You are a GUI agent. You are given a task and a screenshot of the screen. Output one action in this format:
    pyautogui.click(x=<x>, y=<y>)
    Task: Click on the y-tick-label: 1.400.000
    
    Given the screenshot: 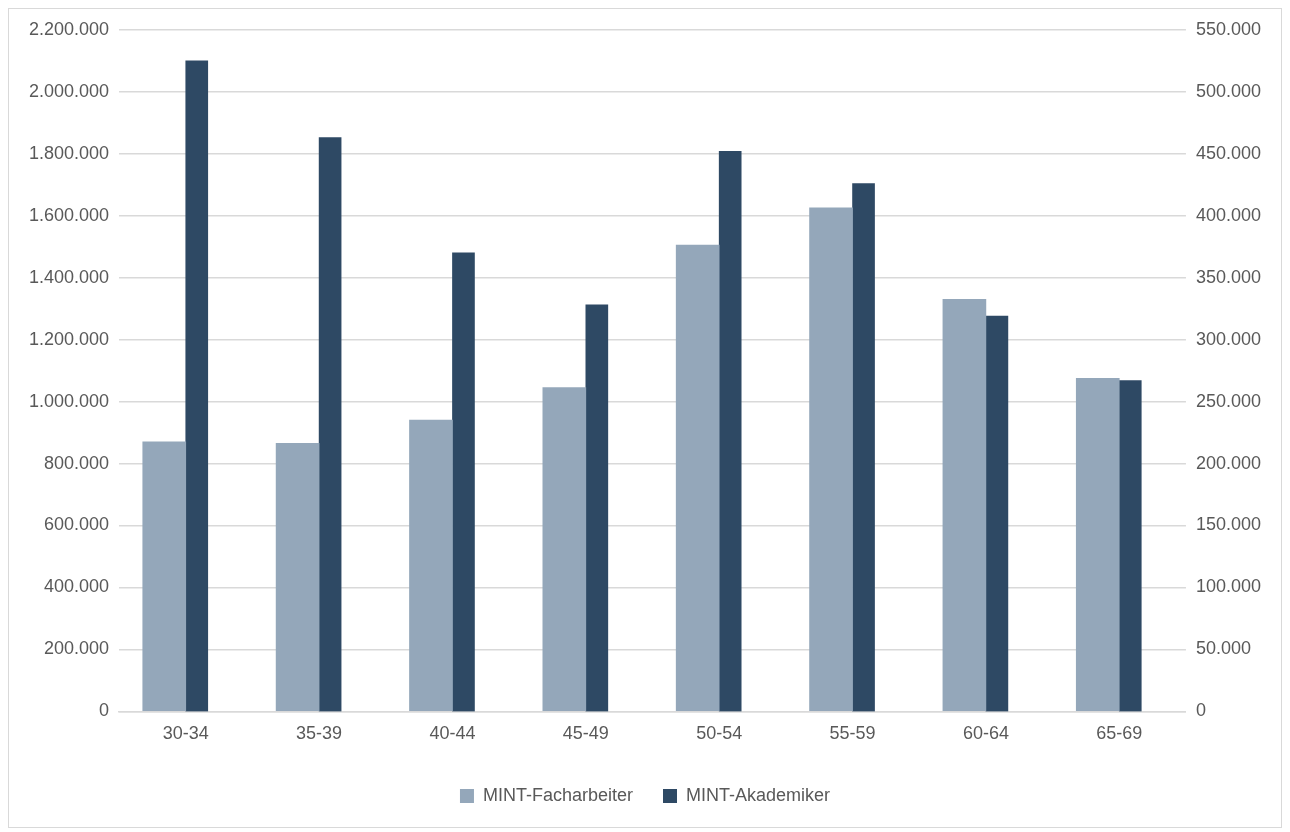 What is the action you would take?
    pyautogui.click(x=69, y=276)
    